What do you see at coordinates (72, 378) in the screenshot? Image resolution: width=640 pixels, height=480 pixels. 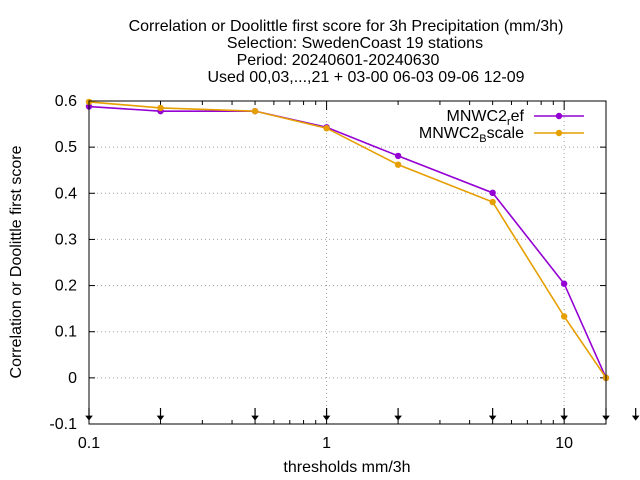 I see `y-tick-label: 0` at bounding box center [72, 378].